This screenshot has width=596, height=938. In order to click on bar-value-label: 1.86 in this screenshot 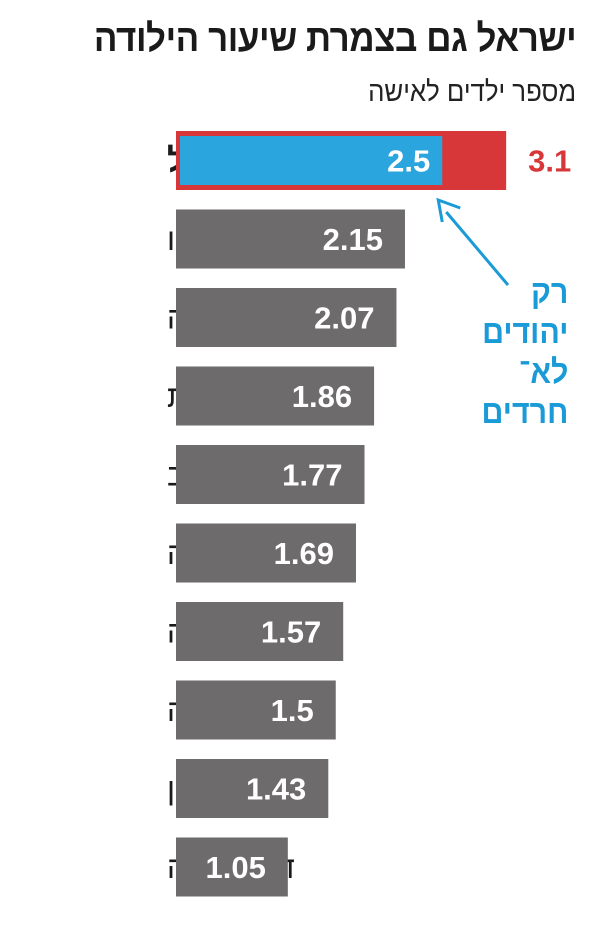, I will do `click(322, 396)`.